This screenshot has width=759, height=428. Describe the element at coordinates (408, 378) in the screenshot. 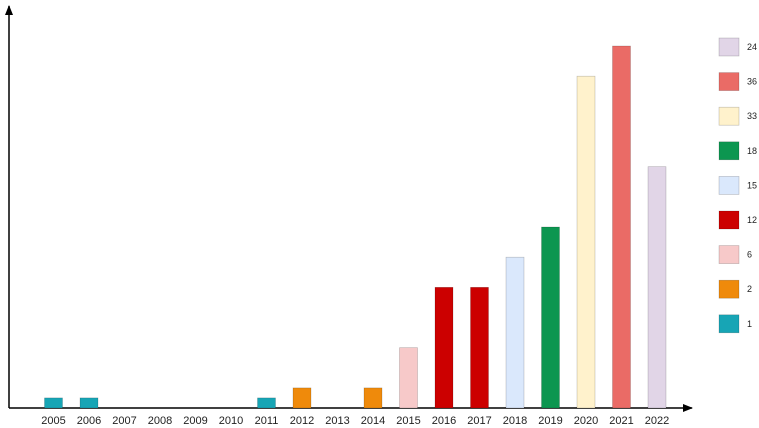

I see `bar-2015` at that location.